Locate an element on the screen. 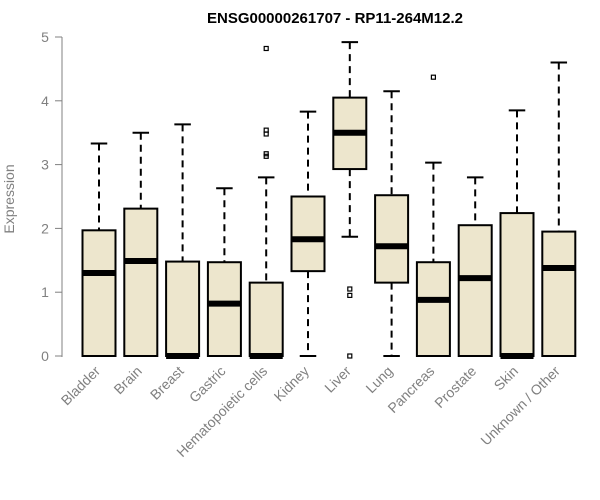 This screenshot has width=600, height=500. box-skin is located at coordinates (517, 234).